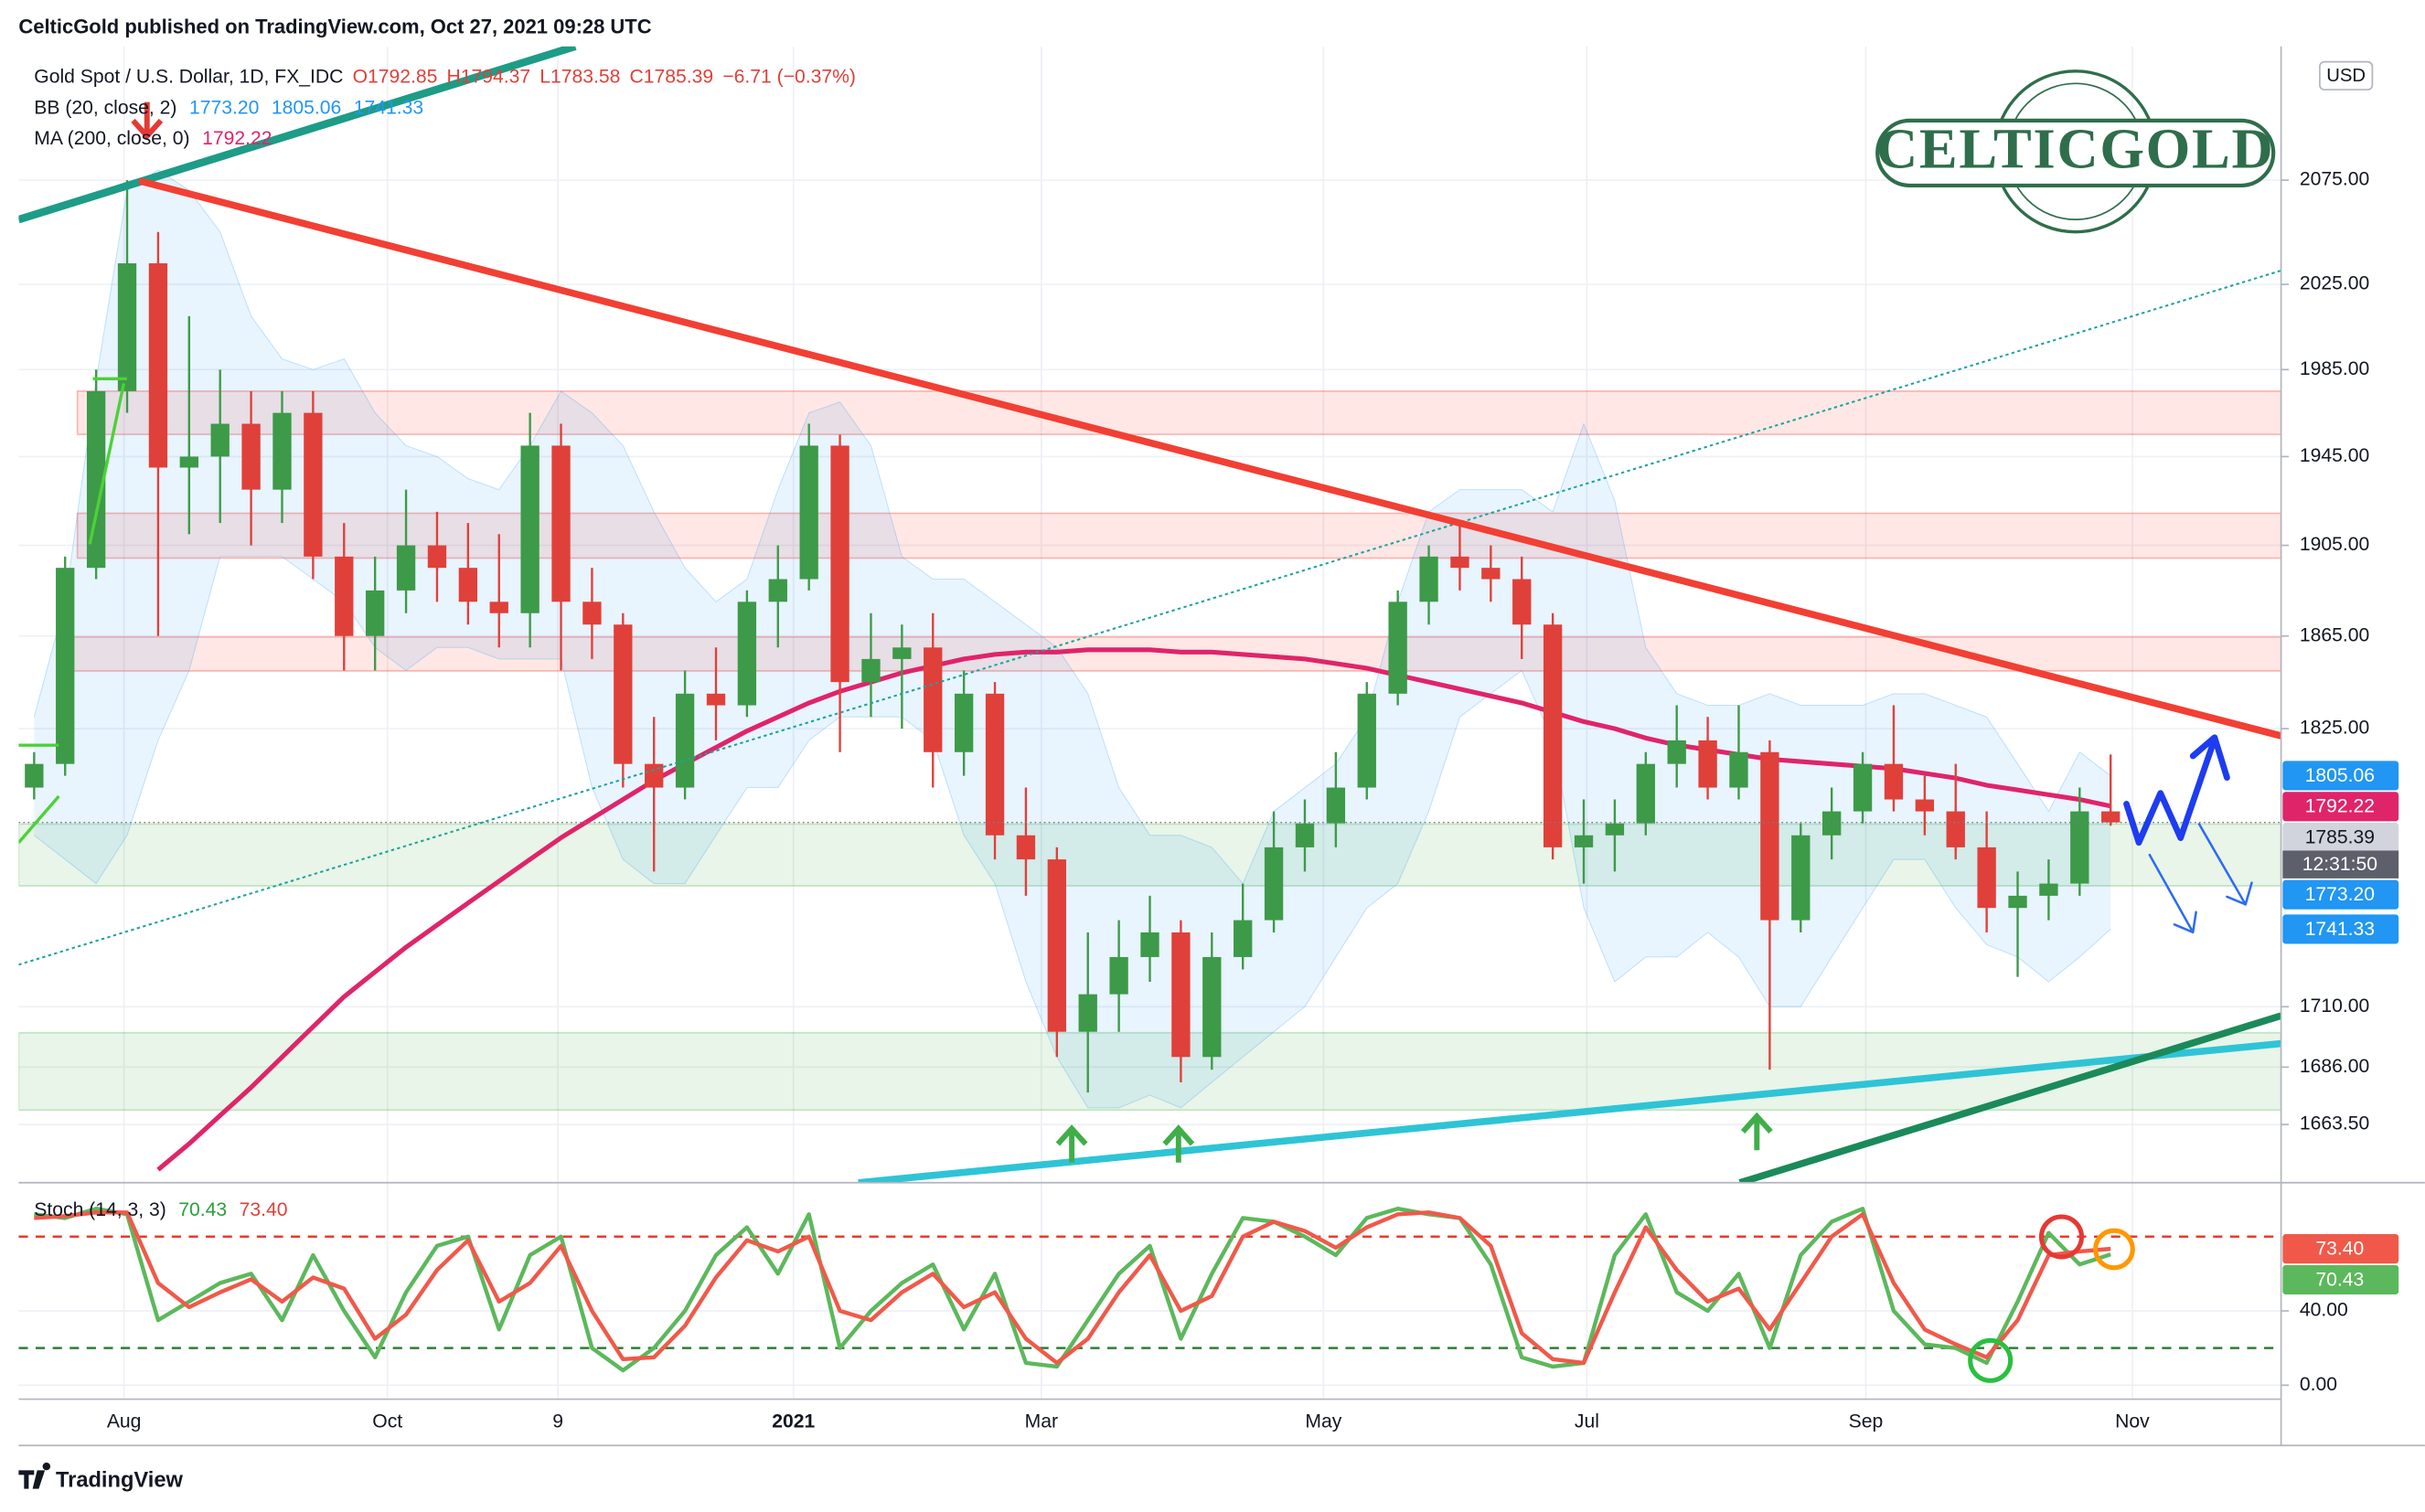 The image size is (2425, 1512). Describe the element at coordinates (2334, 368) in the screenshot. I see `y-tick-label: 1985.00` at that location.